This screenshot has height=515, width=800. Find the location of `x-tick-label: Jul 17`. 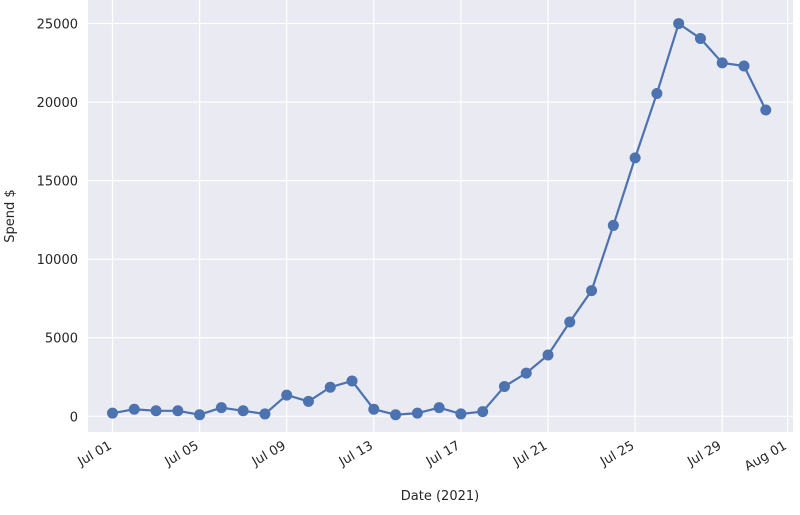

x-tick-label: Jul 17 is located at coordinates (443, 454).